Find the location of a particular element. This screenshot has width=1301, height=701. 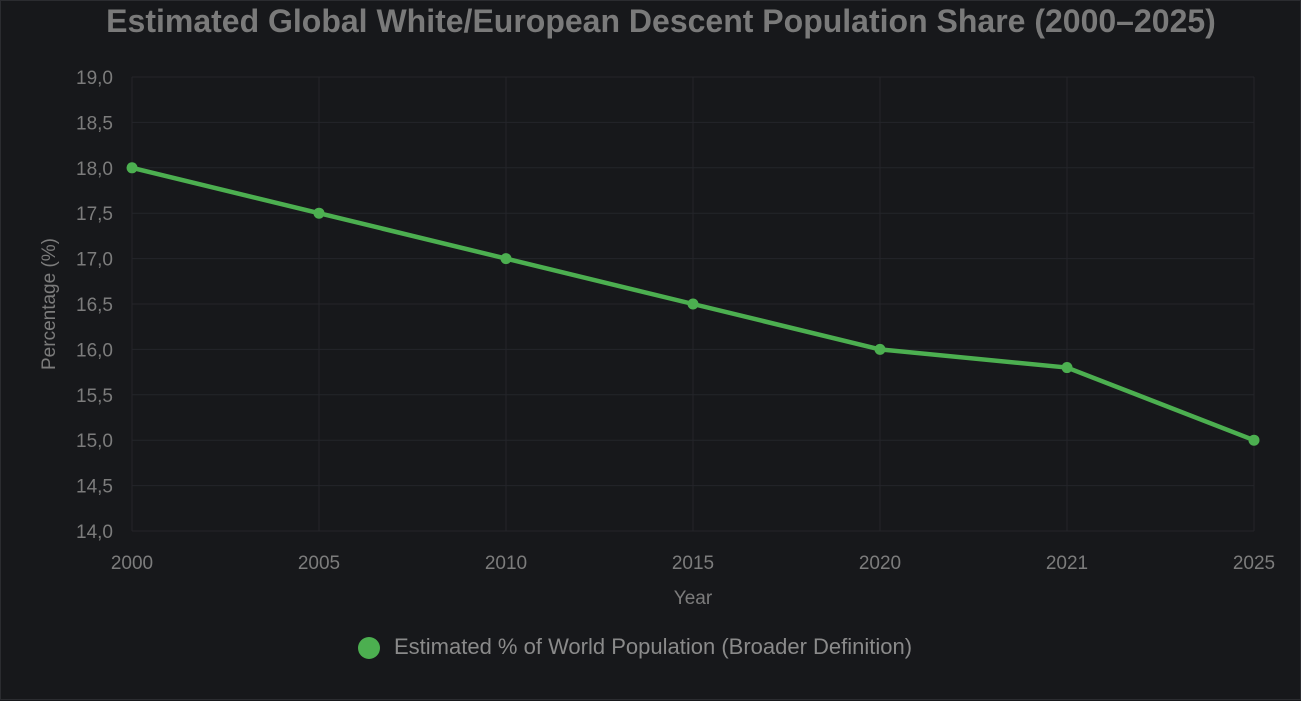

x-axis-ticks: 2000 2005 2010 2015 2020 2021 2025 is located at coordinates (693, 563).